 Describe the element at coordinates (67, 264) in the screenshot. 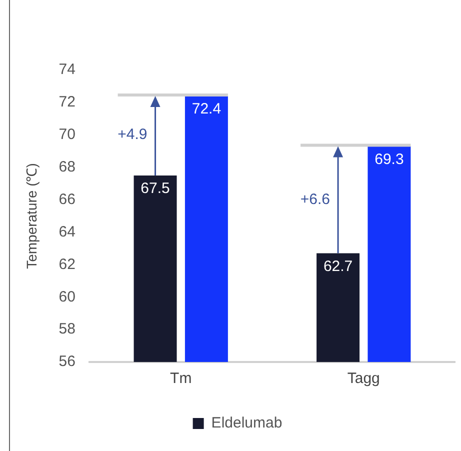

I see `y-tick-label: 62` at that location.